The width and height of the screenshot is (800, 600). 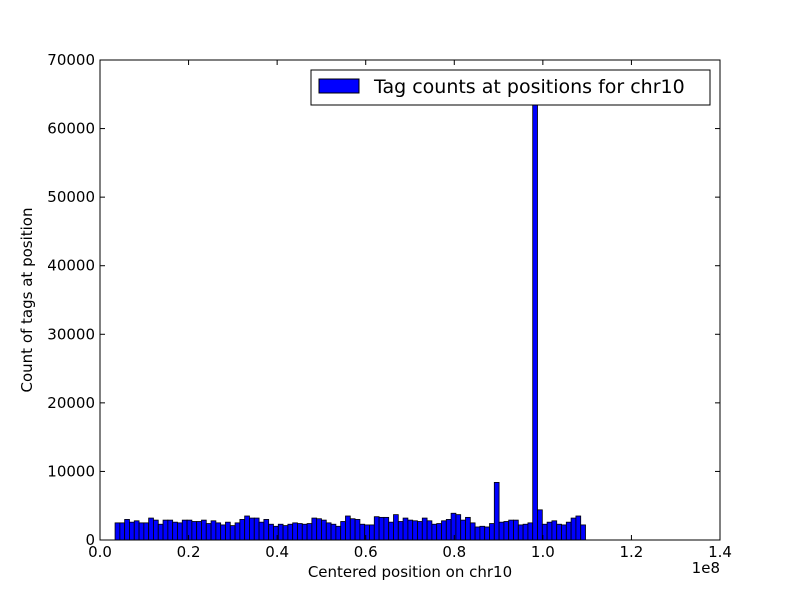 I want to click on x-offset-label: 1e8, so click(x=706, y=568).